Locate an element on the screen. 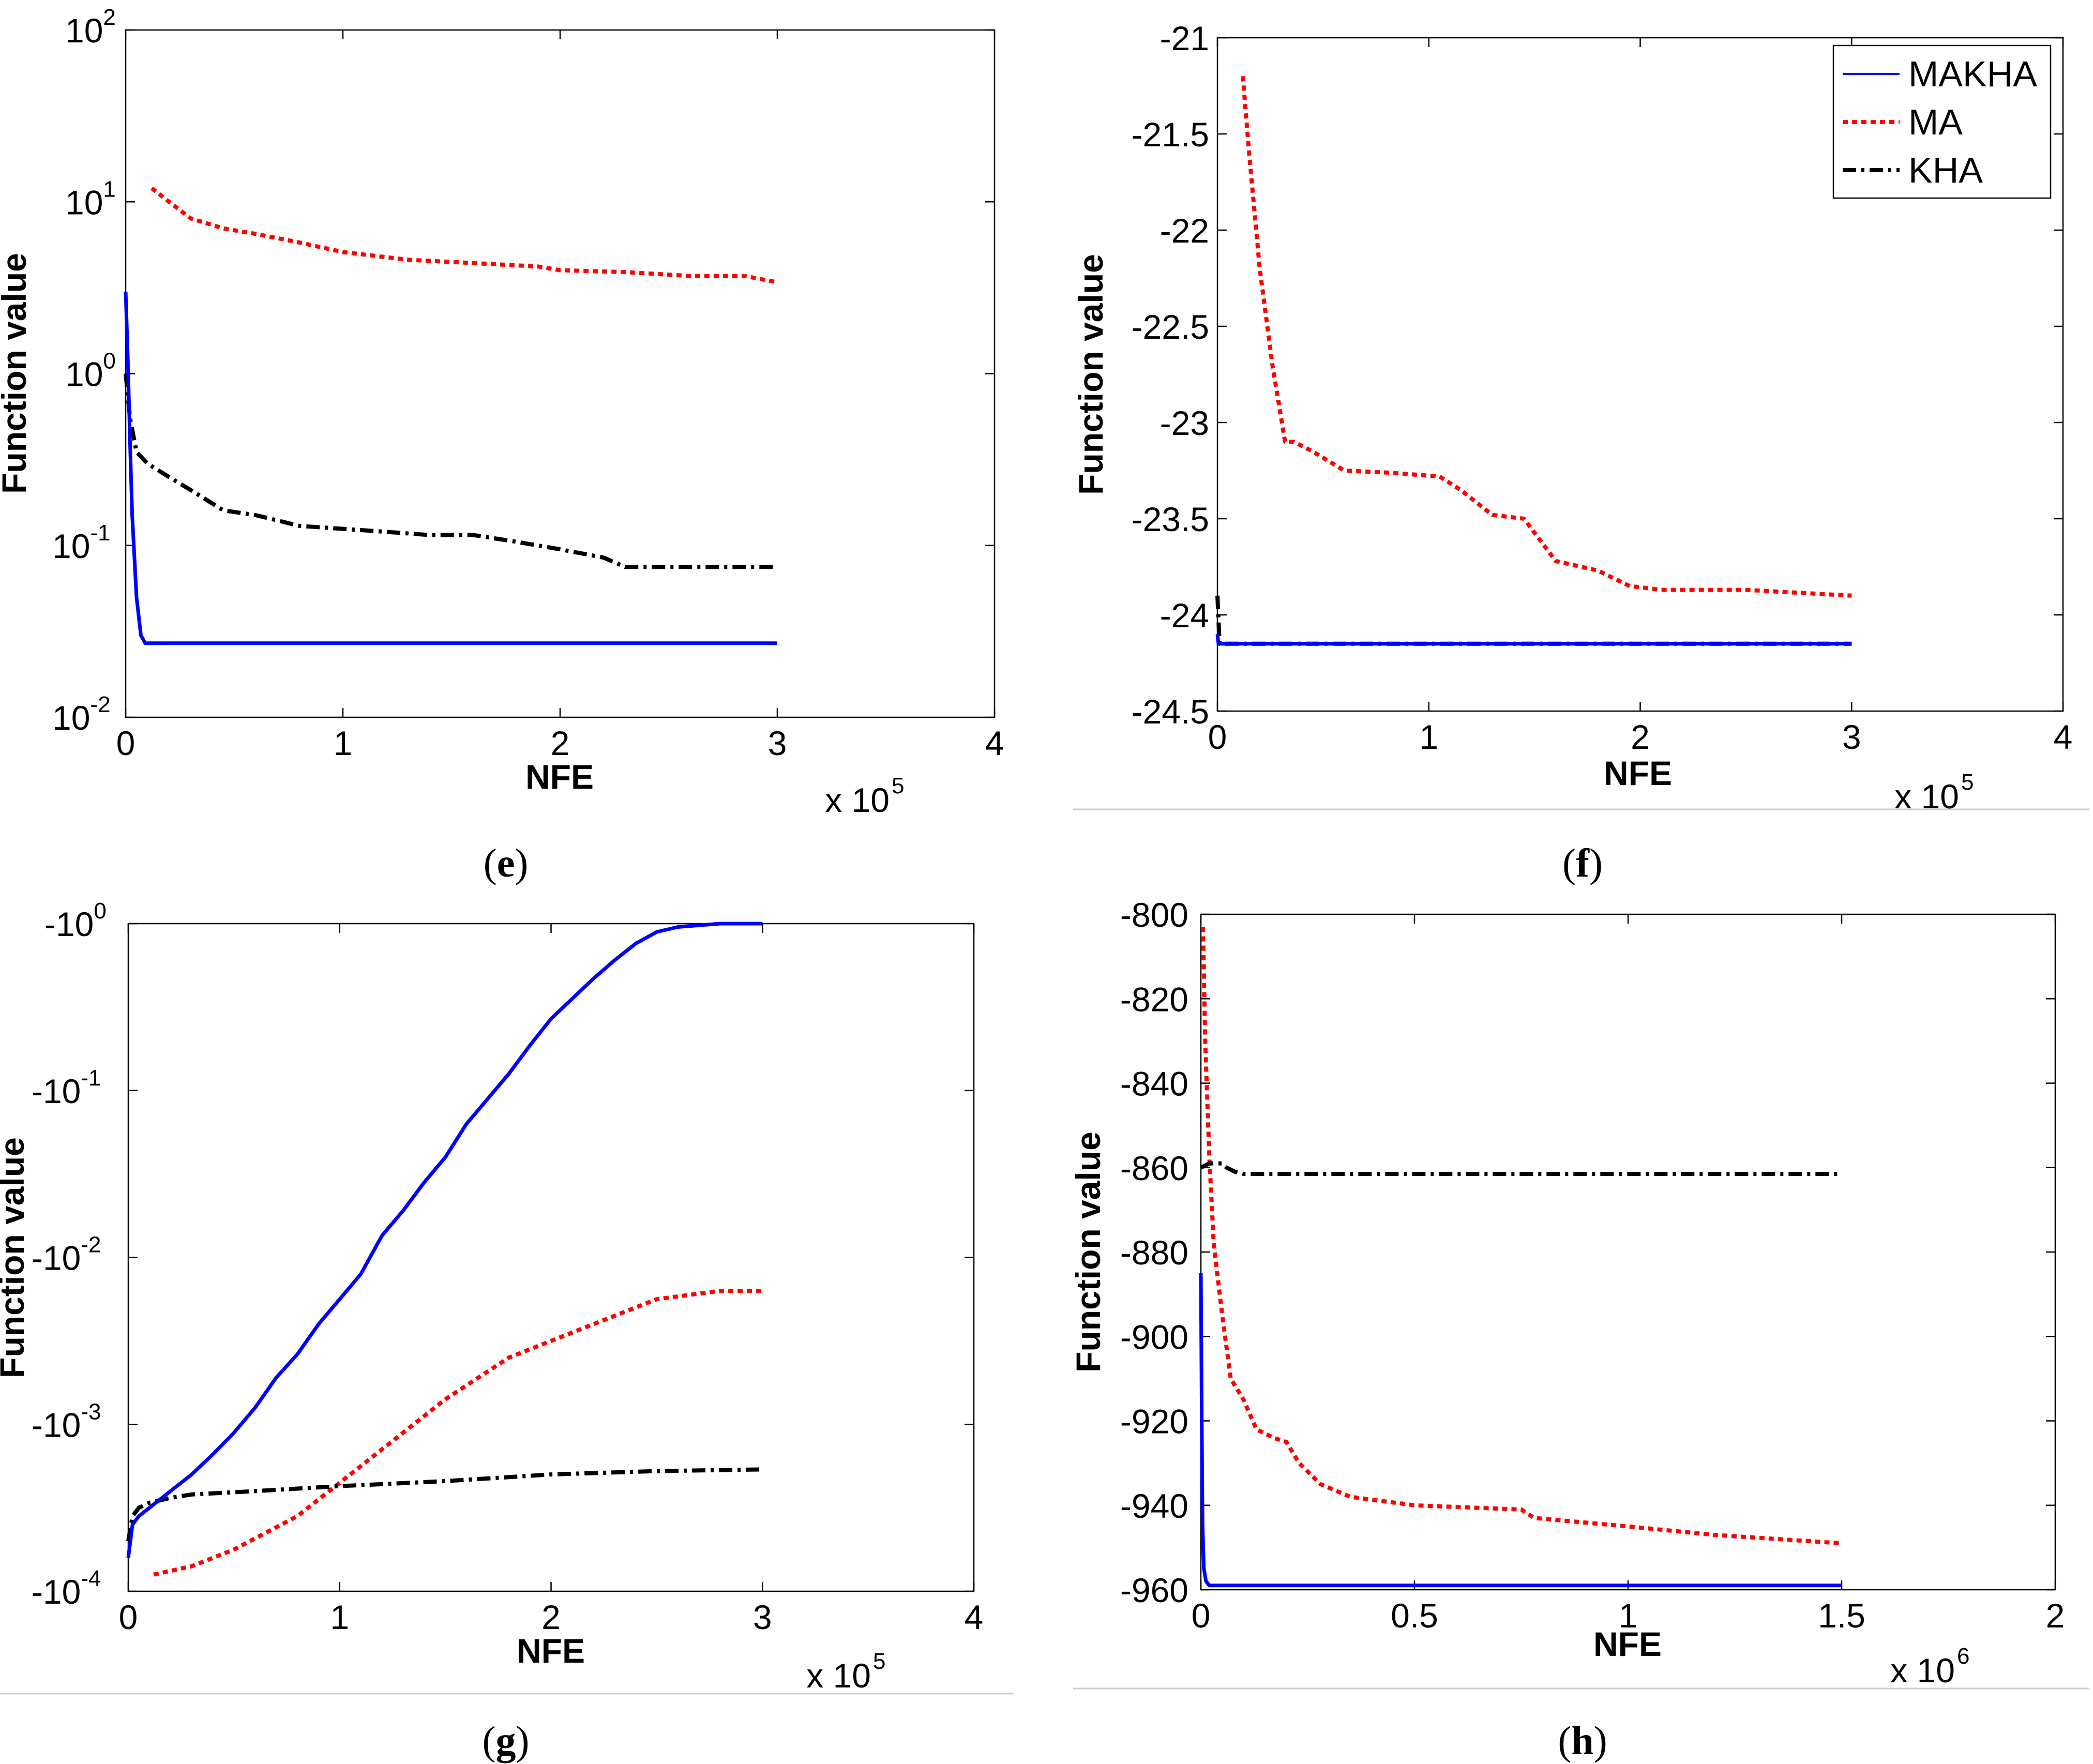  y-tick-label: -960 is located at coordinates (1154, 1590).